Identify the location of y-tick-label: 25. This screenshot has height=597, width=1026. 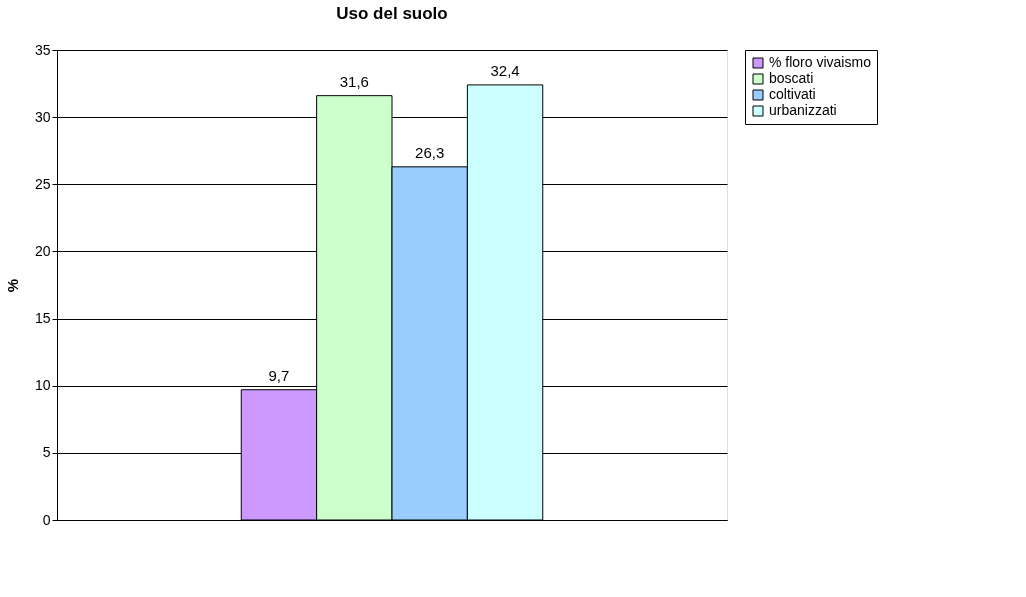
(42, 183).